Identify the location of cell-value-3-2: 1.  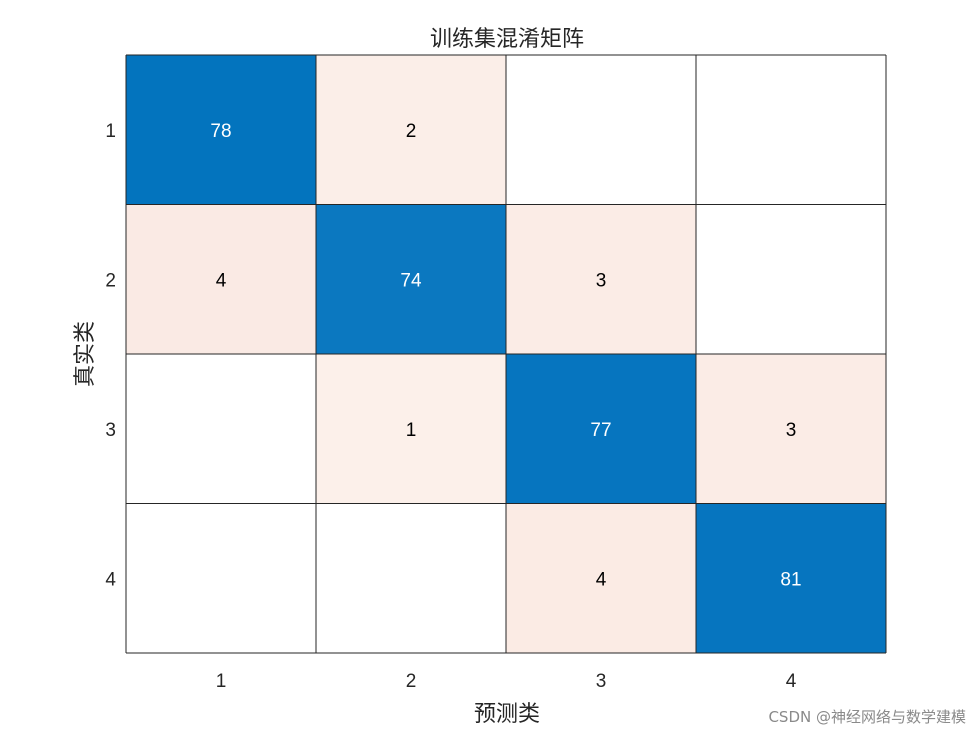
(411, 430).